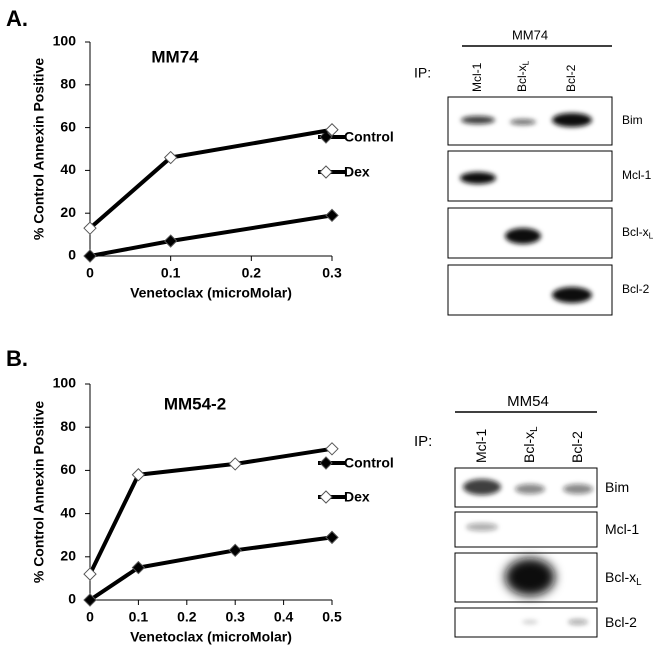  I want to click on blot-a: MM74 IP:, so click(513, 171).